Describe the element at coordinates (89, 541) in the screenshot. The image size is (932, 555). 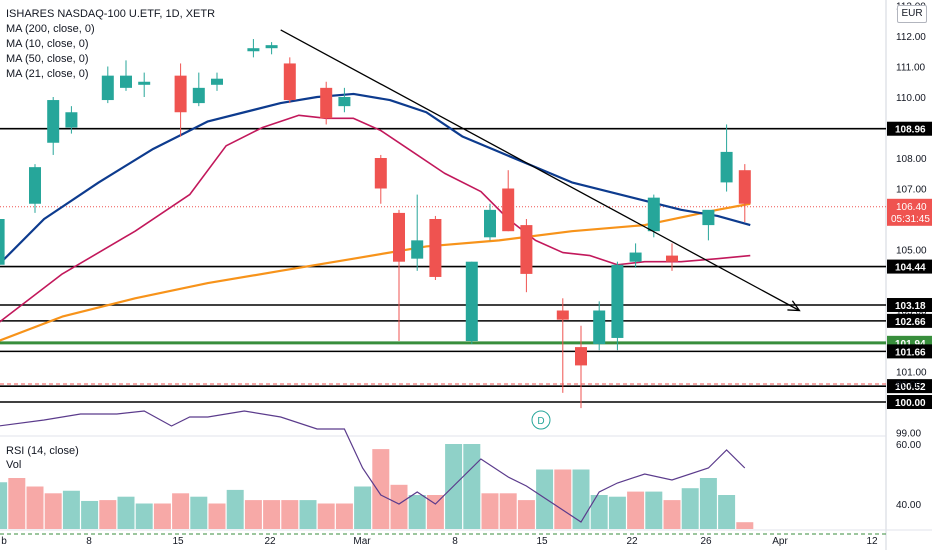
I see `time-tick-label: 8` at that location.